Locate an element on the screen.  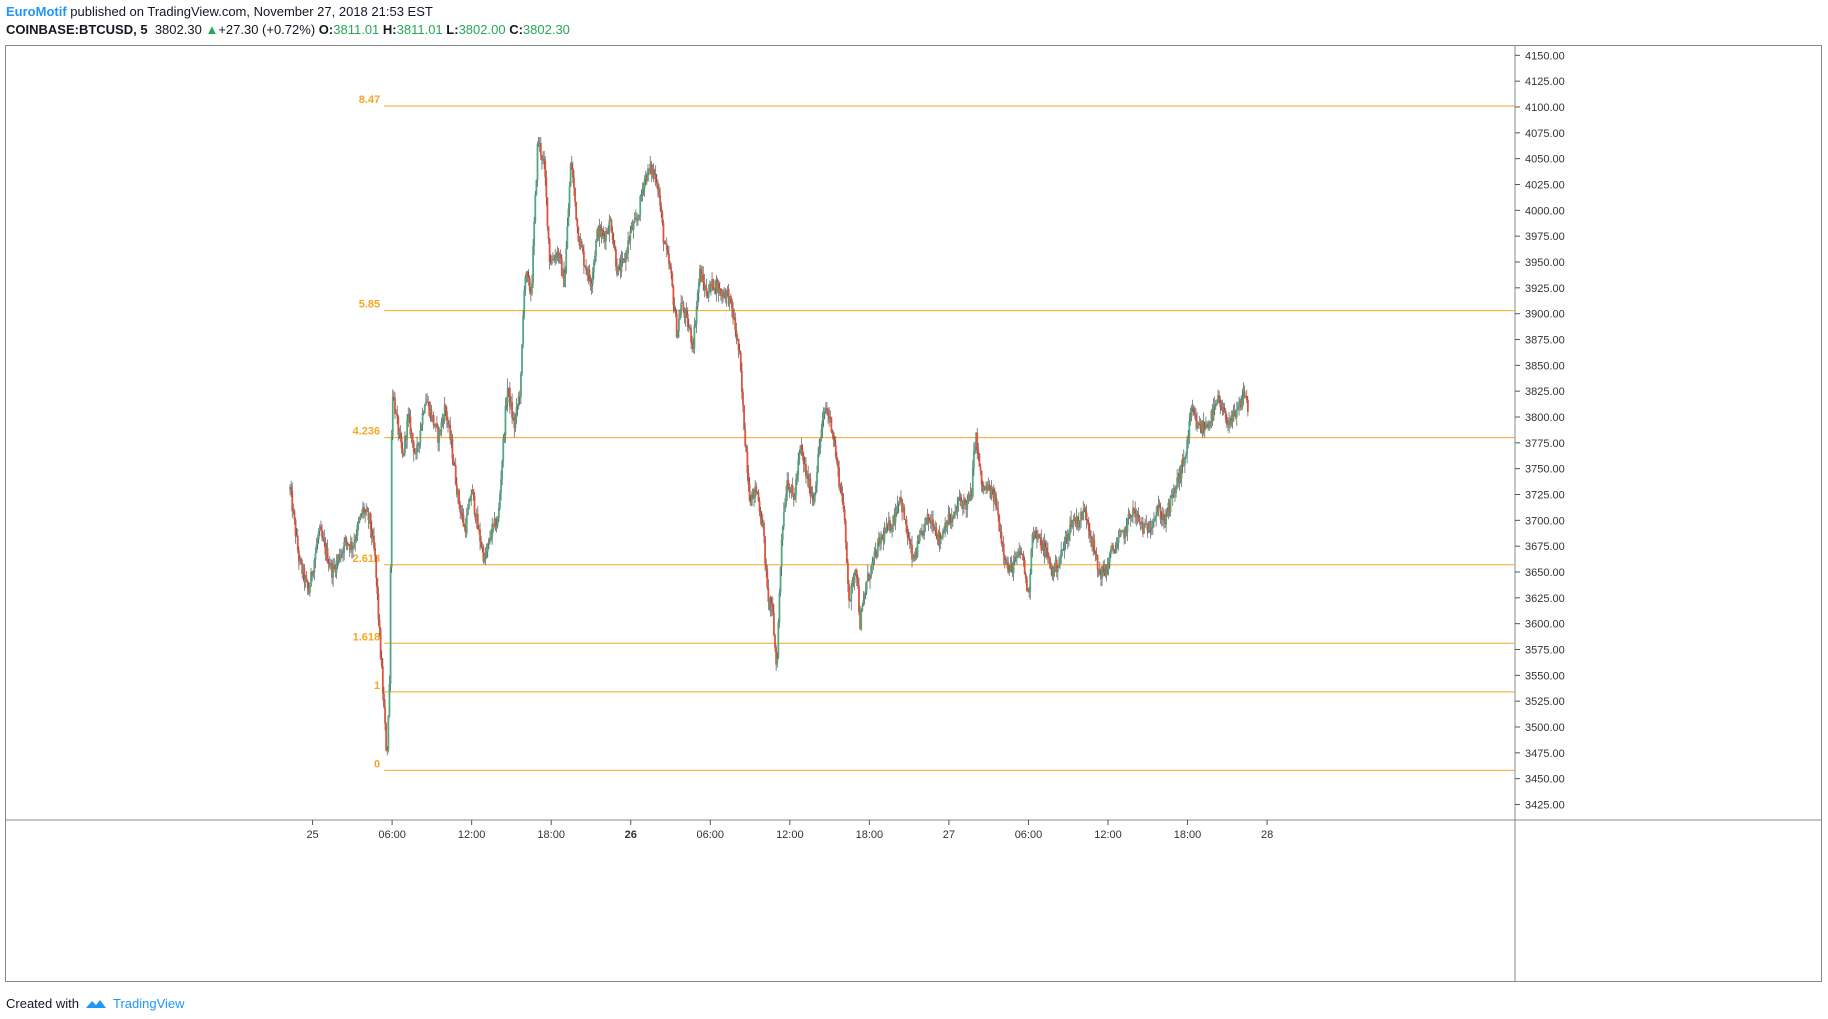
time-tick-label: 25 is located at coordinates (312, 835).